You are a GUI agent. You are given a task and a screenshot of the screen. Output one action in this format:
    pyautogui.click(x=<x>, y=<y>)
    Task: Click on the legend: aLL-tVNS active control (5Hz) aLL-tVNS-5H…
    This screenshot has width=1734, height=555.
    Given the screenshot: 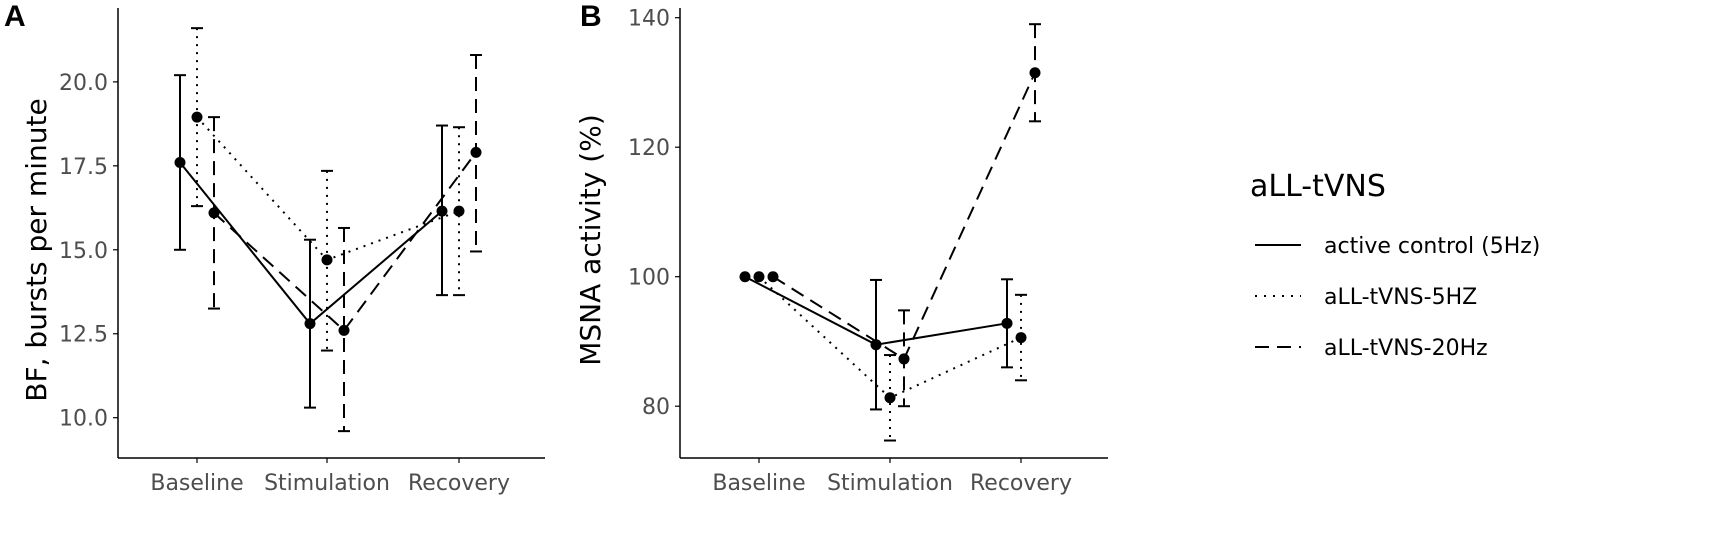 What is the action you would take?
    pyautogui.click(x=1395, y=265)
    